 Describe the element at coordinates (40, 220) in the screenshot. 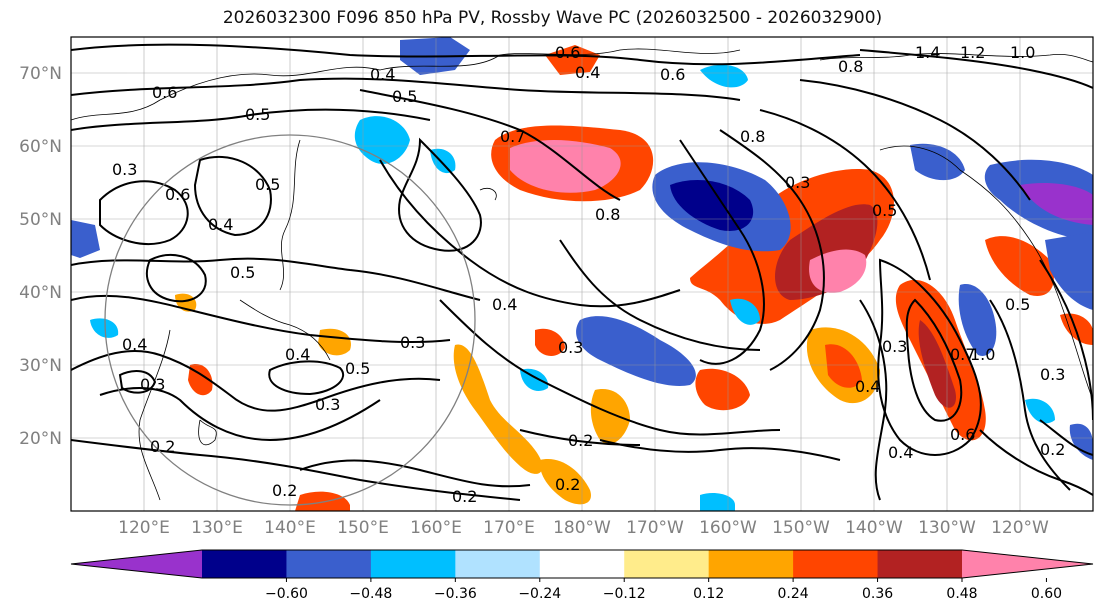

I see `lat-label: 50°N` at that location.